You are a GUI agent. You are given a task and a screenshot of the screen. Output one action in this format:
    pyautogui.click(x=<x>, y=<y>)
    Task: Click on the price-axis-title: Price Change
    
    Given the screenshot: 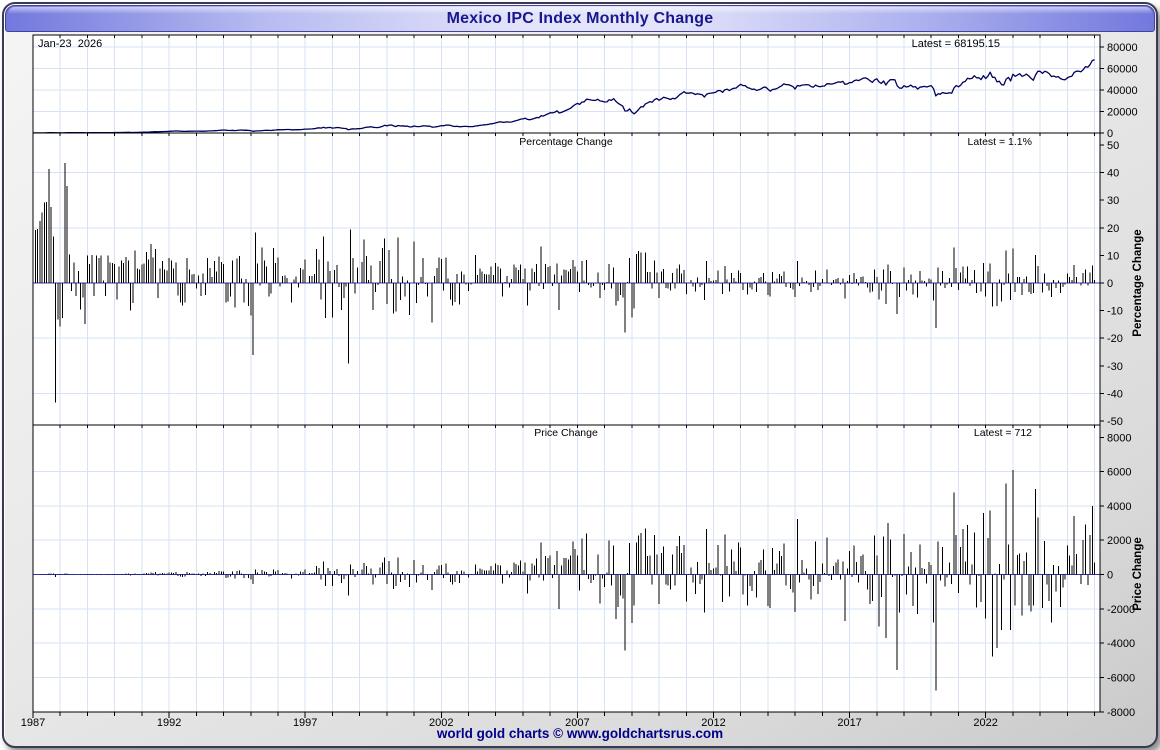 What is the action you would take?
    pyautogui.click(x=1138, y=574)
    